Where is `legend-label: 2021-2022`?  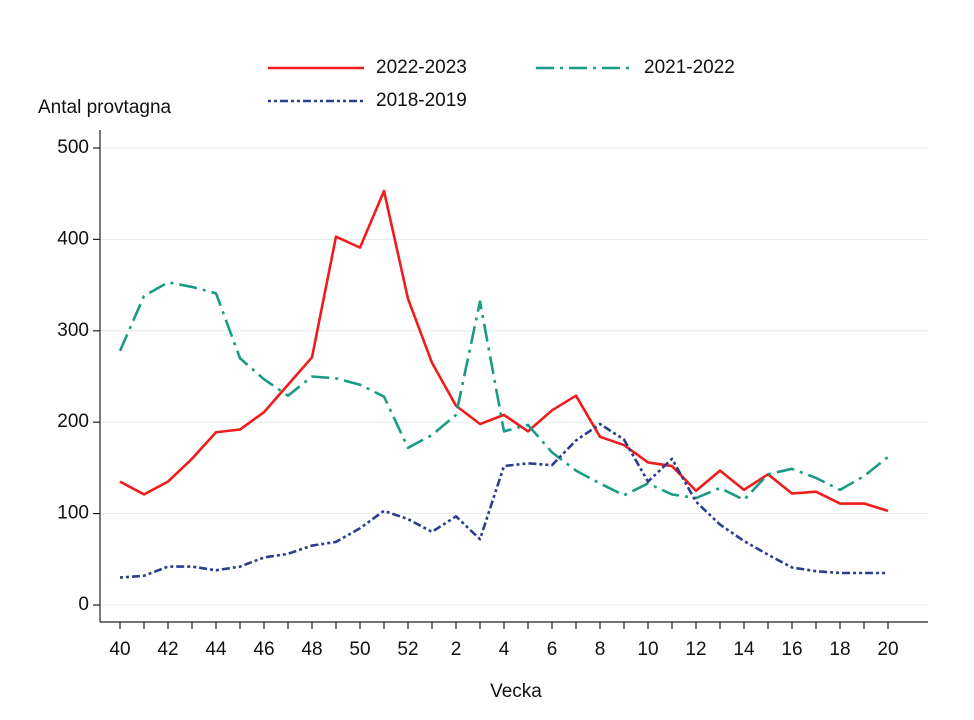 legend-label: 2021-2022 is located at coordinates (689, 67).